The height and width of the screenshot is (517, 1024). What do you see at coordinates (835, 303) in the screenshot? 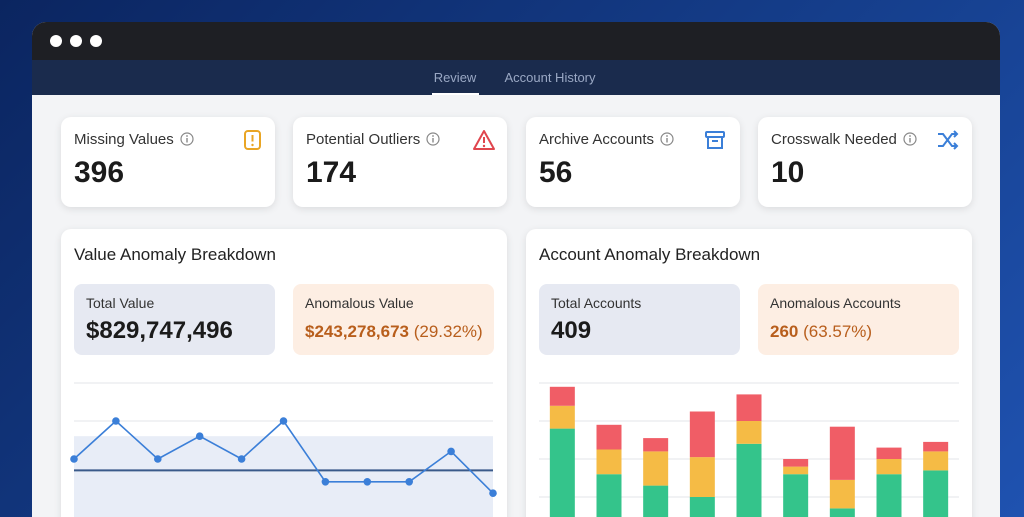
I see `stat-label: Anomalous Accounts` at bounding box center [835, 303].